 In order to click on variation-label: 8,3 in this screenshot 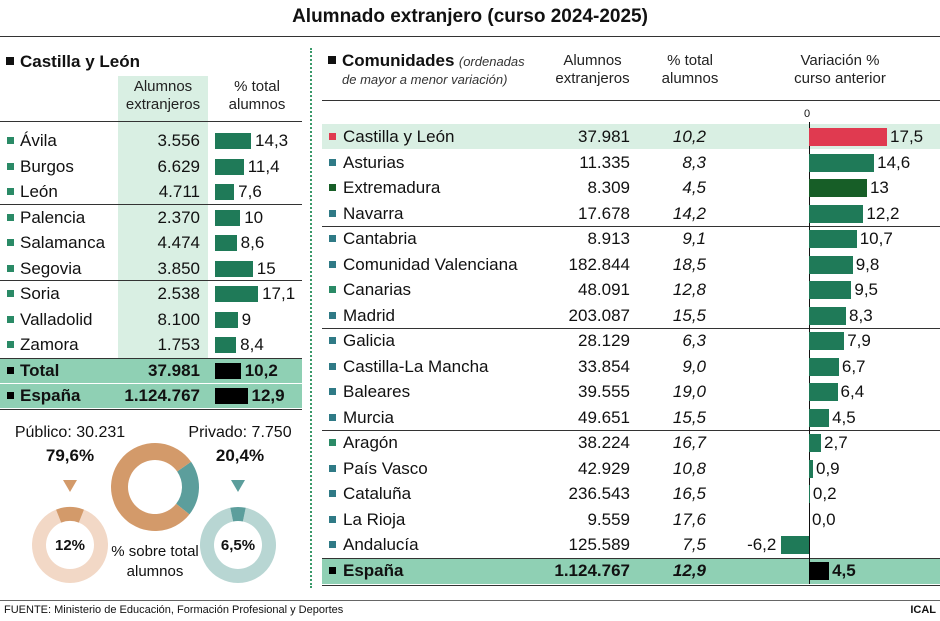, I will do `click(861, 315)`.